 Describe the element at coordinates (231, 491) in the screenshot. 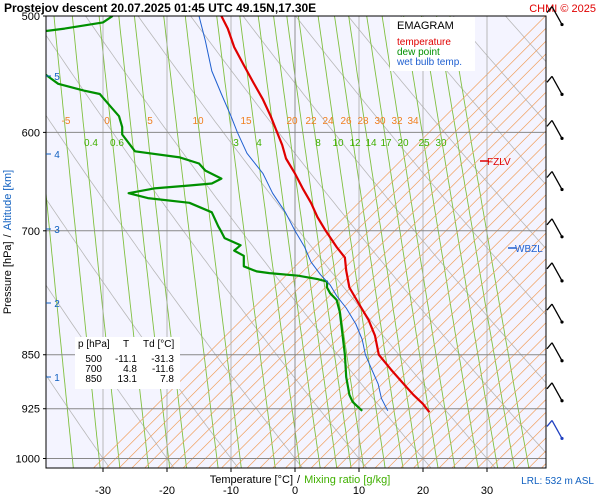

I see `temperature-tick-label: -10` at that location.